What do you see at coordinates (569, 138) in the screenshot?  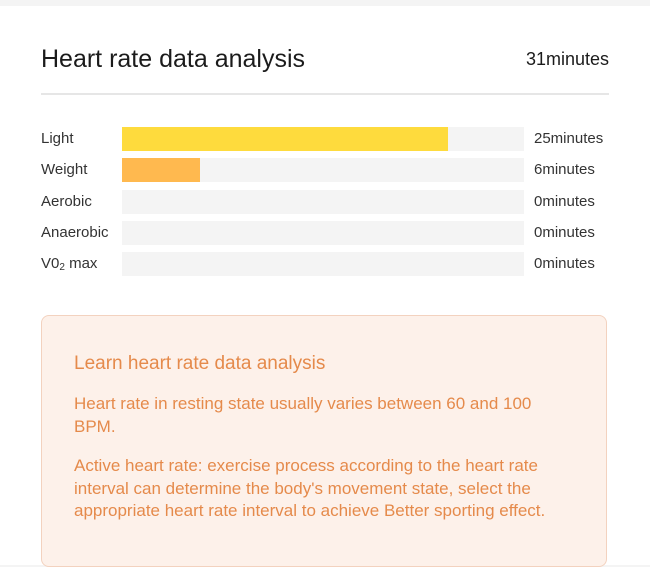 I see `zone-value: 25minutes` at bounding box center [569, 138].